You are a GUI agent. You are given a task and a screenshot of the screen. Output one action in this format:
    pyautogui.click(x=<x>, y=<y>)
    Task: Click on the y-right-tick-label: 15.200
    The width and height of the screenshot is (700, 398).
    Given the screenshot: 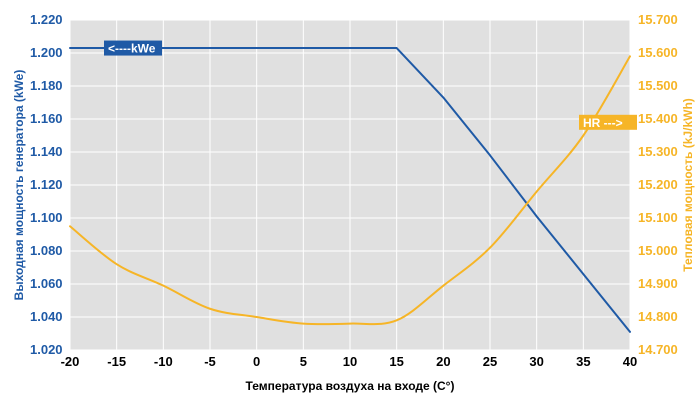 What is the action you would take?
    pyautogui.click(x=658, y=184)
    